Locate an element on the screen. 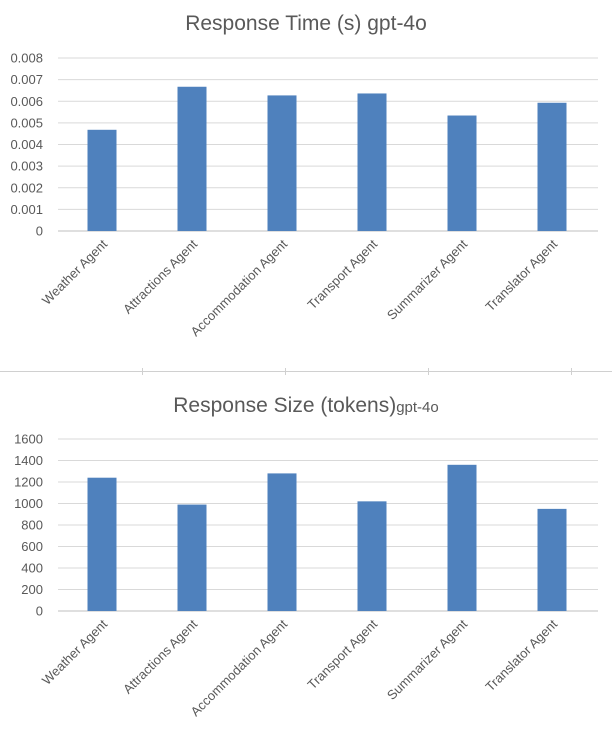  y-tick-label: 800 is located at coordinates (32, 525).